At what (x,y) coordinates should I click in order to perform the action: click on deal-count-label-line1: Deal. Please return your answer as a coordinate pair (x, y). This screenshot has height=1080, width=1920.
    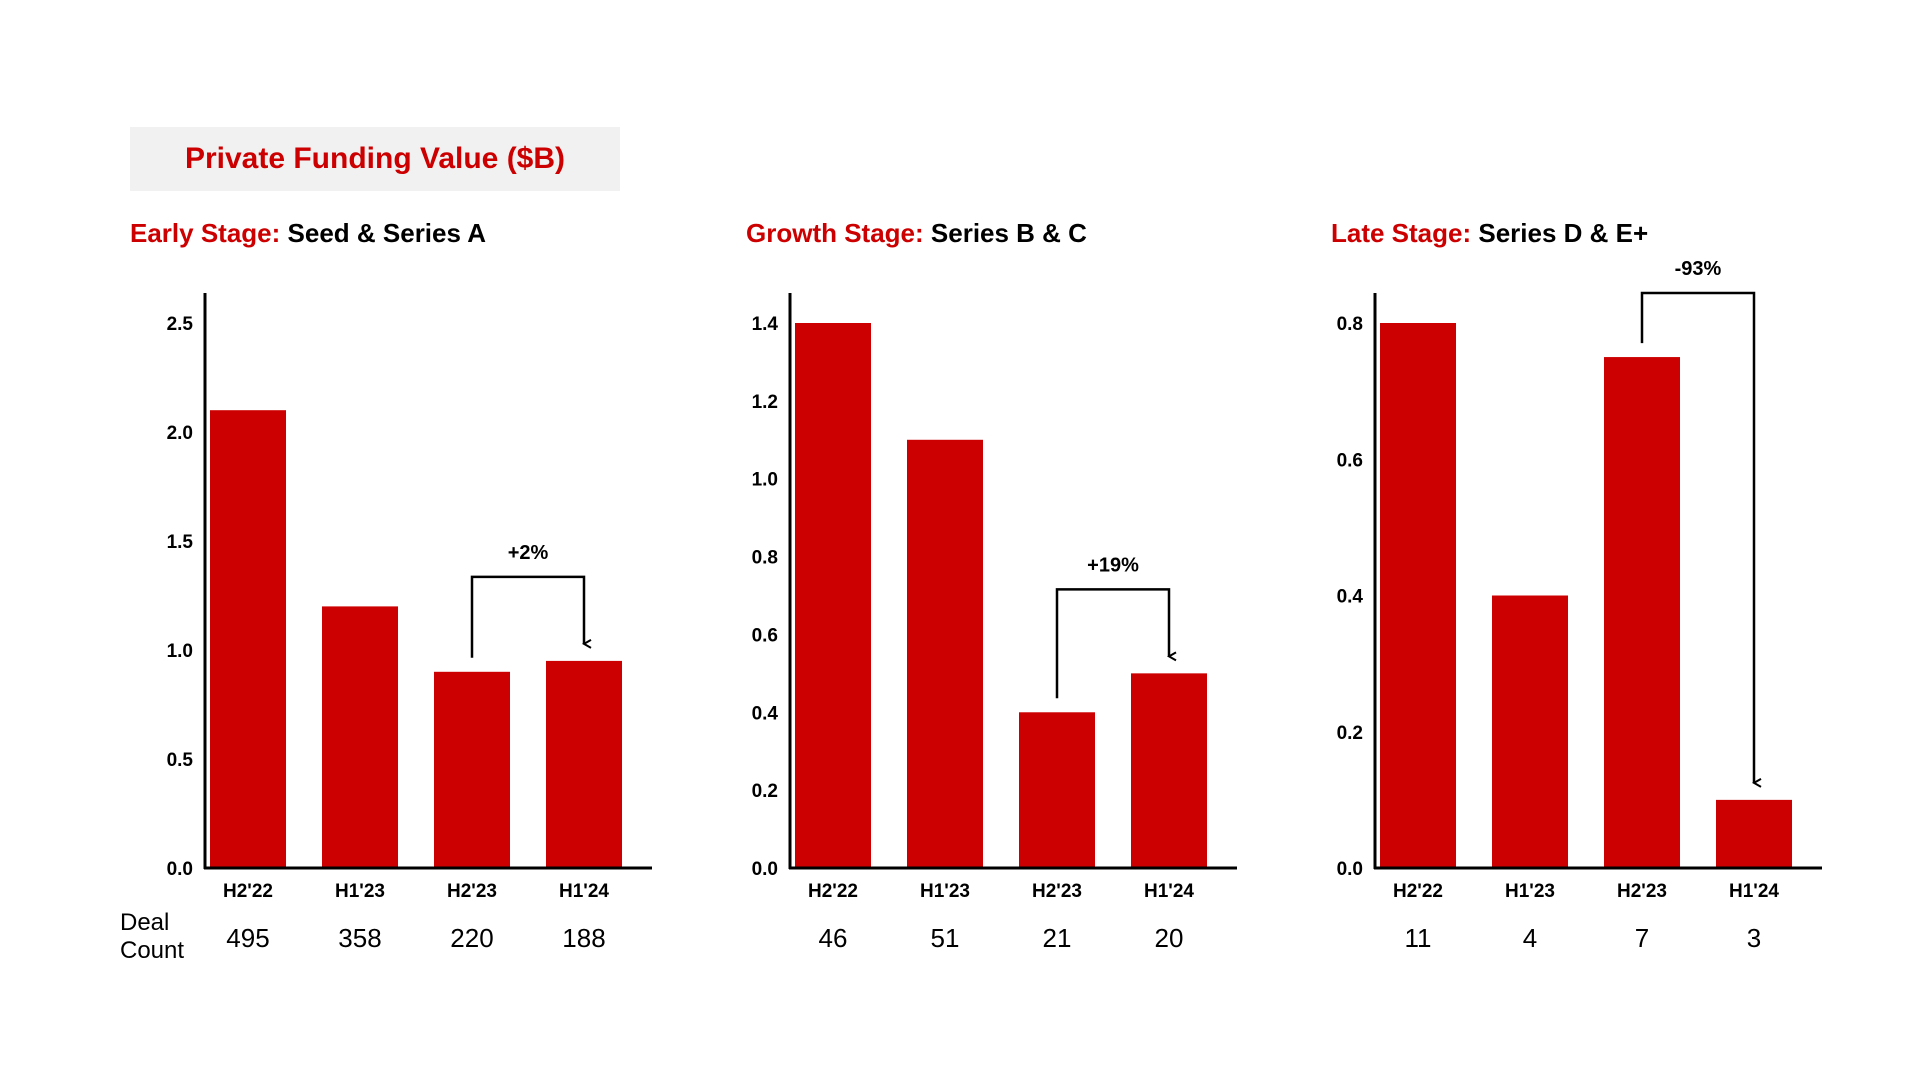
    Looking at the image, I should click on (144, 922).